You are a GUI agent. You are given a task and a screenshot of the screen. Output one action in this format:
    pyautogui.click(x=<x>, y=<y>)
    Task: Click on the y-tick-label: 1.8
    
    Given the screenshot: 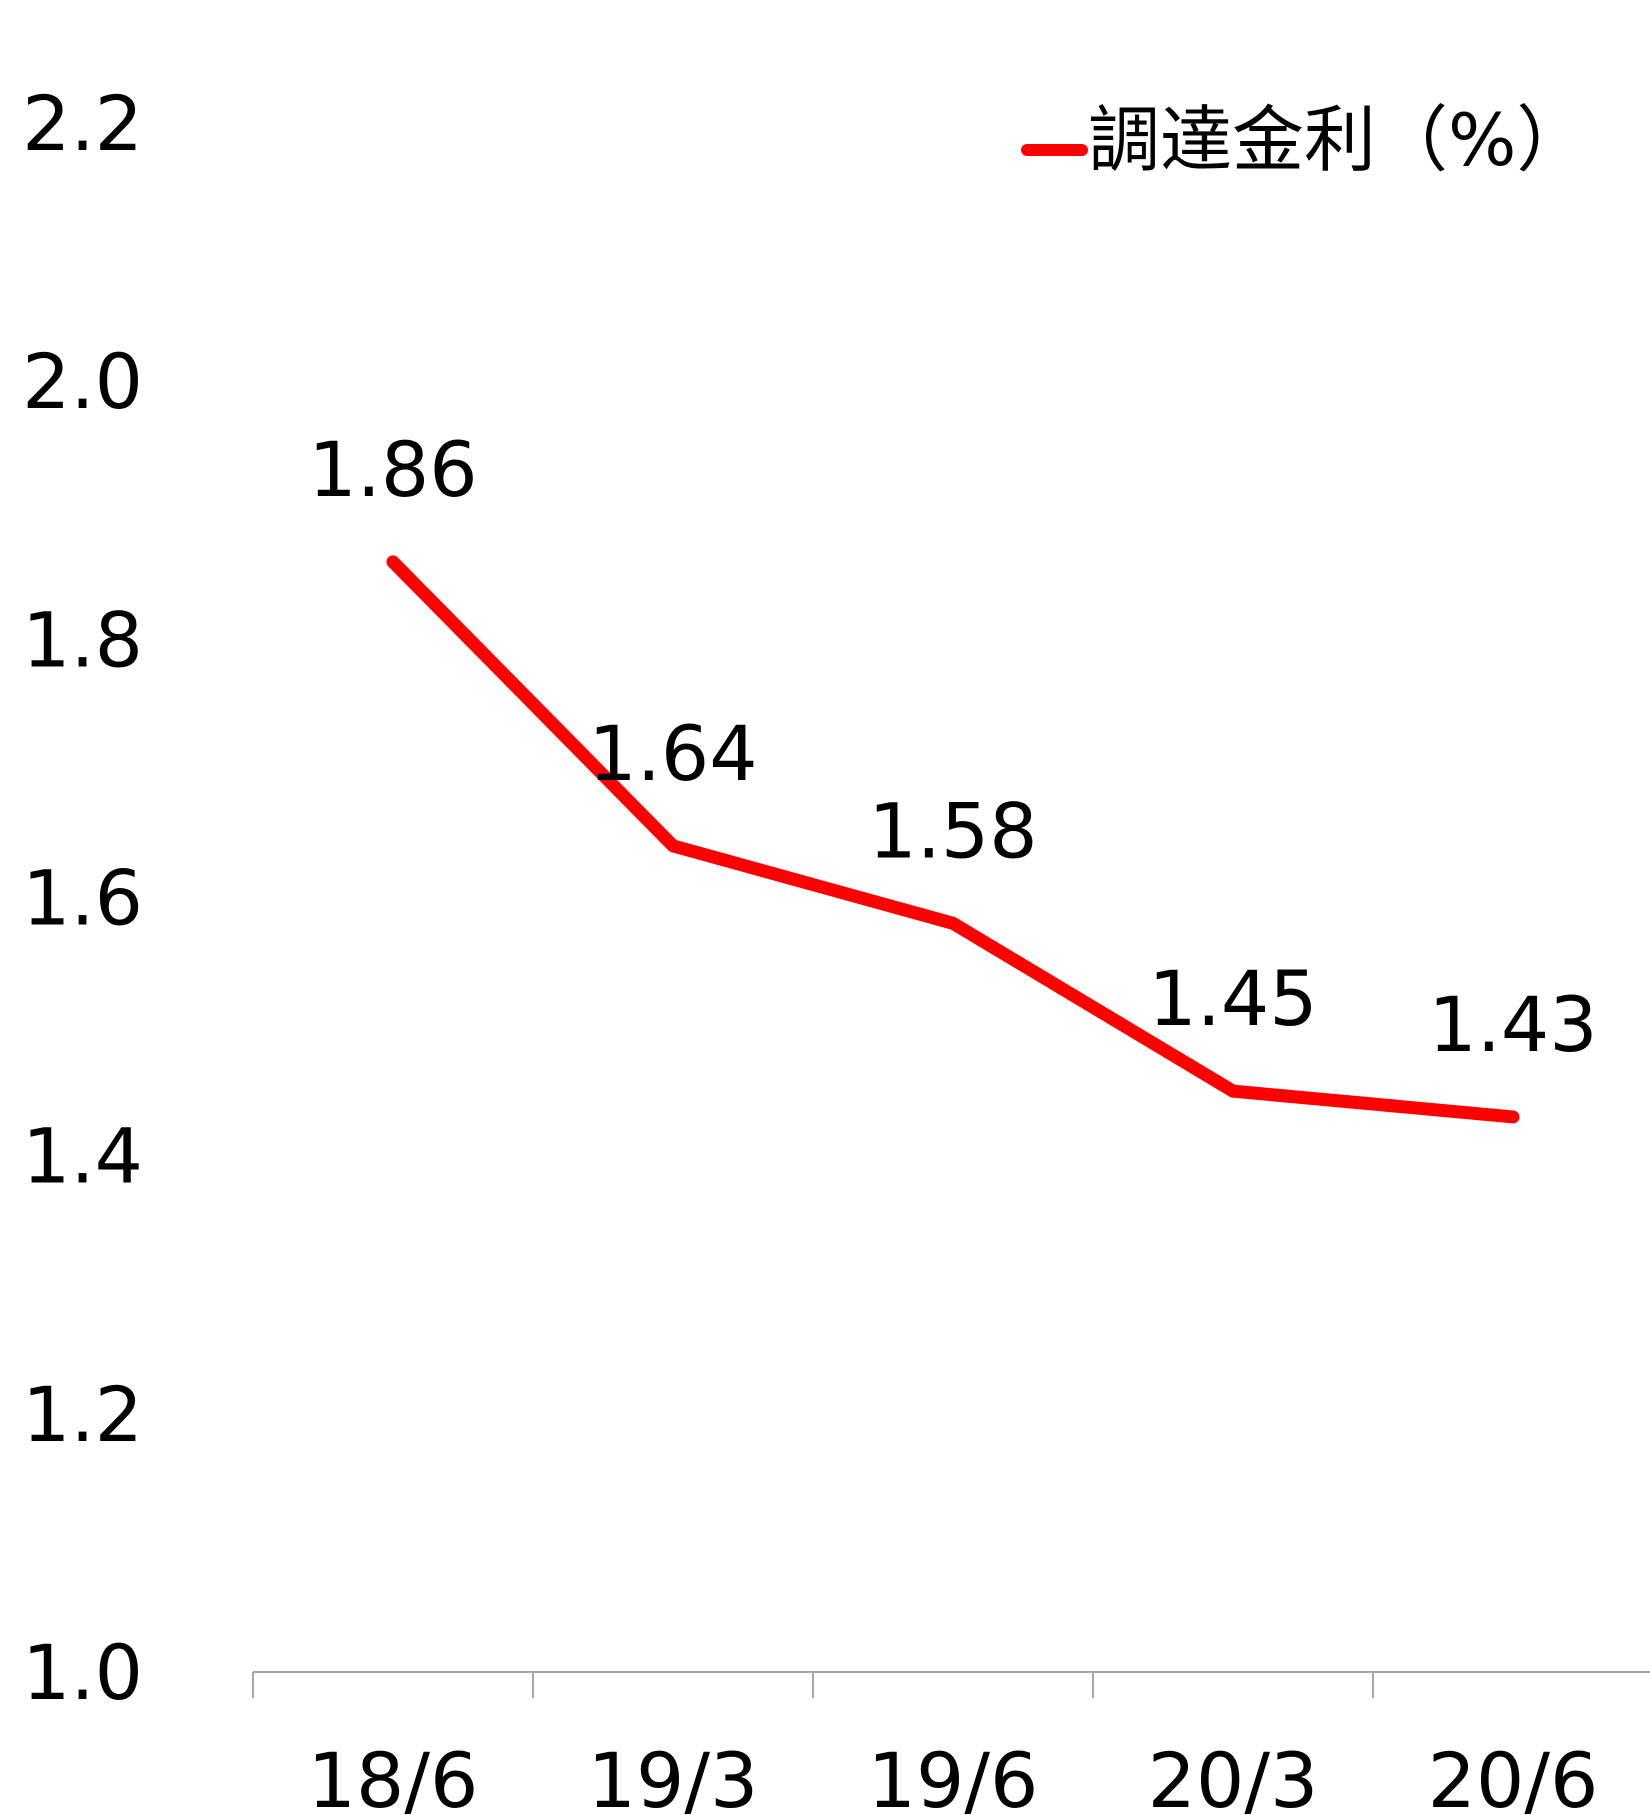 What is the action you would take?
    pyautogui.click(x=82, y=639)
    